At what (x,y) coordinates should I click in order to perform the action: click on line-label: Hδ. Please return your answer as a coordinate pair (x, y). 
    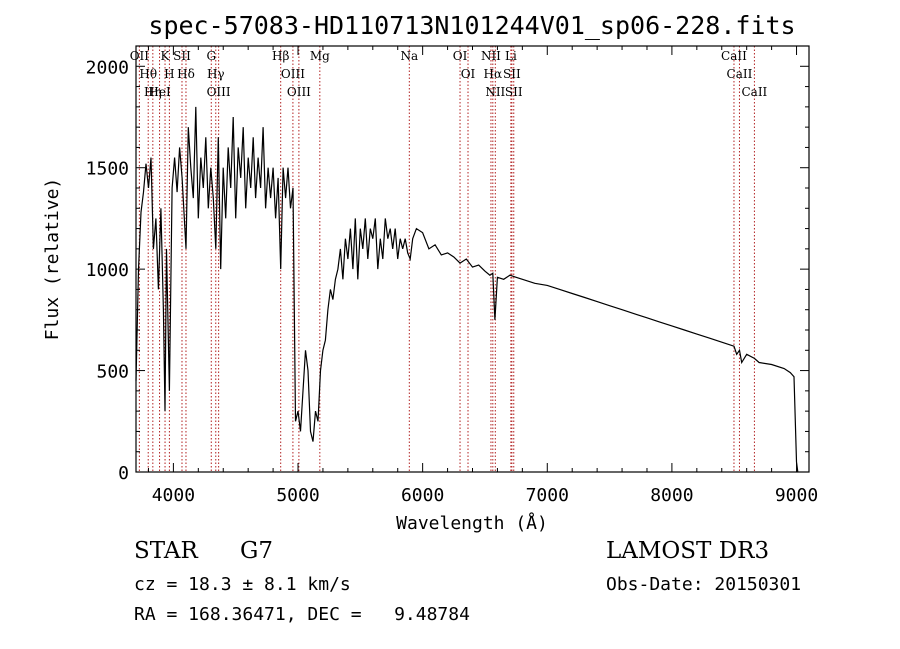
    Looking at the image, I should click on (186, 74).